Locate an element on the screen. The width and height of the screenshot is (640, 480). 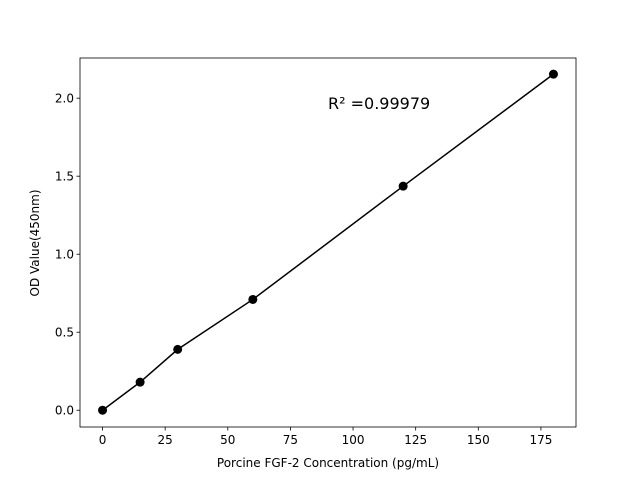
x-tick-label: 150 is located at coordinates (478, 440).